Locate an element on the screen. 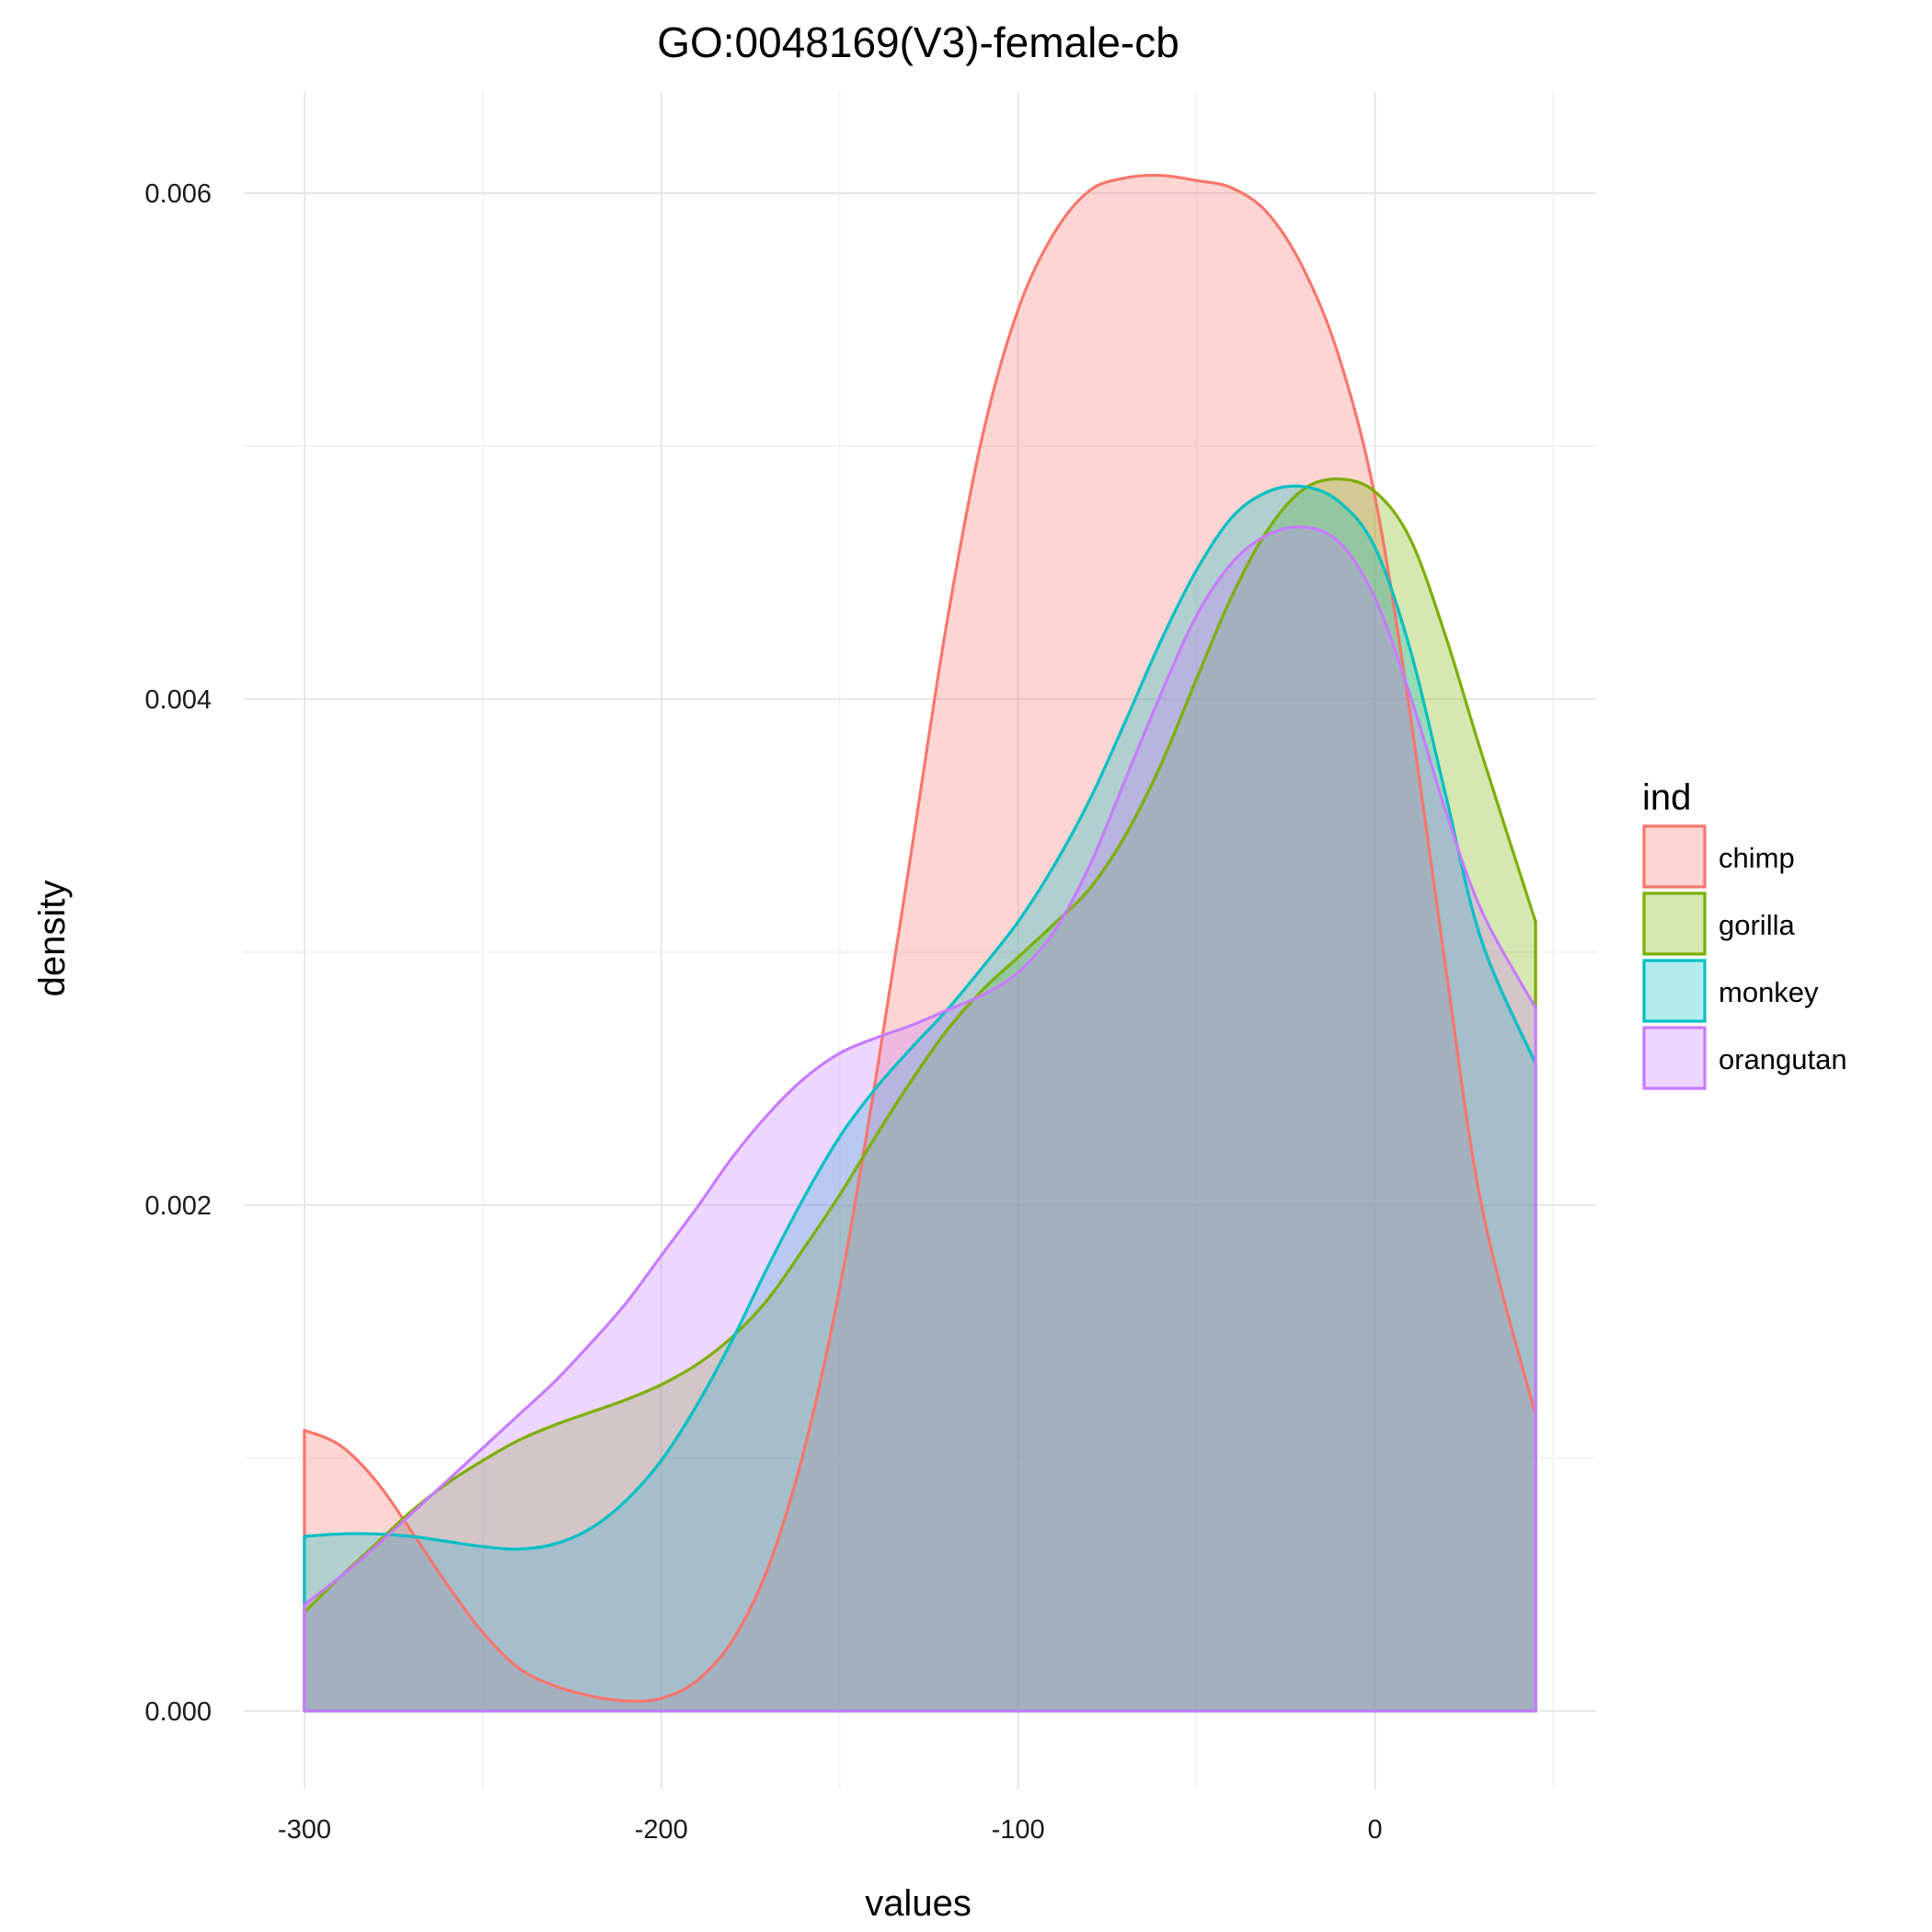 Image resolution: width=1932 pixels, height=1932 pixels. y-tick-label: 0.004 is located at coordinates (178, 700).